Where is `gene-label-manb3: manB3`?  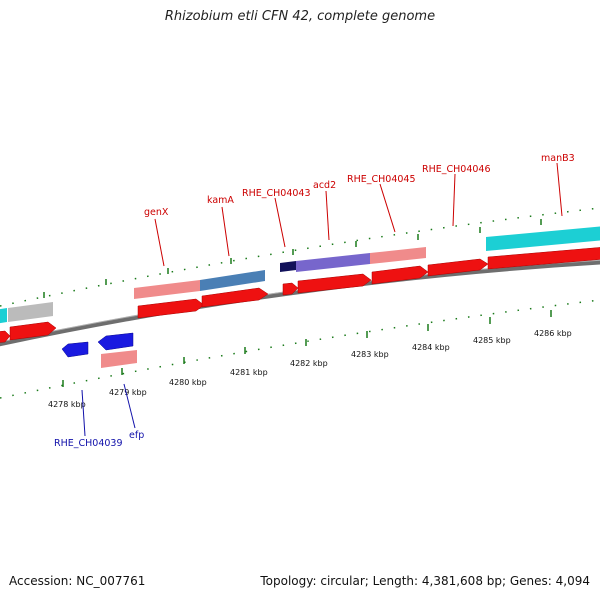 gene-label-manb3: manB3 is located at coordinates (558, 158).